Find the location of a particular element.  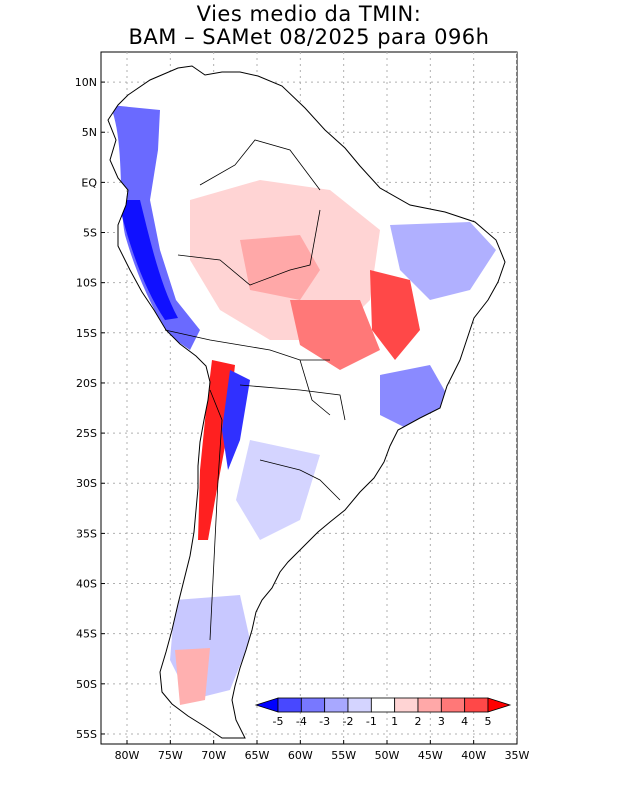

longitude-axis: 80W 75W 70W 65W 60W 55W 50W 45W 40W 35W is located at coordinates (322, 751).